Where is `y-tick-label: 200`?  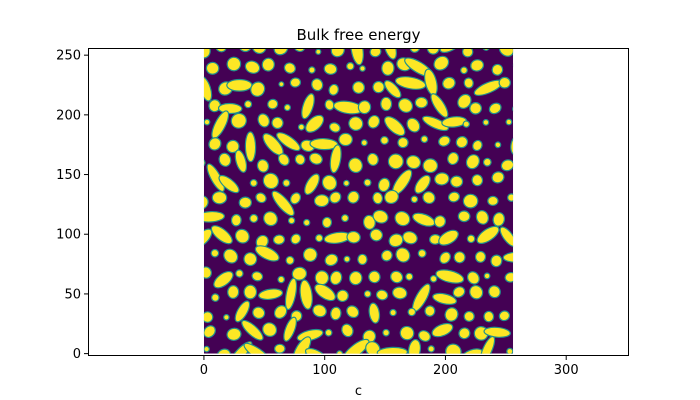 y-tick-label: 200 is located at coordinates (68, 115).